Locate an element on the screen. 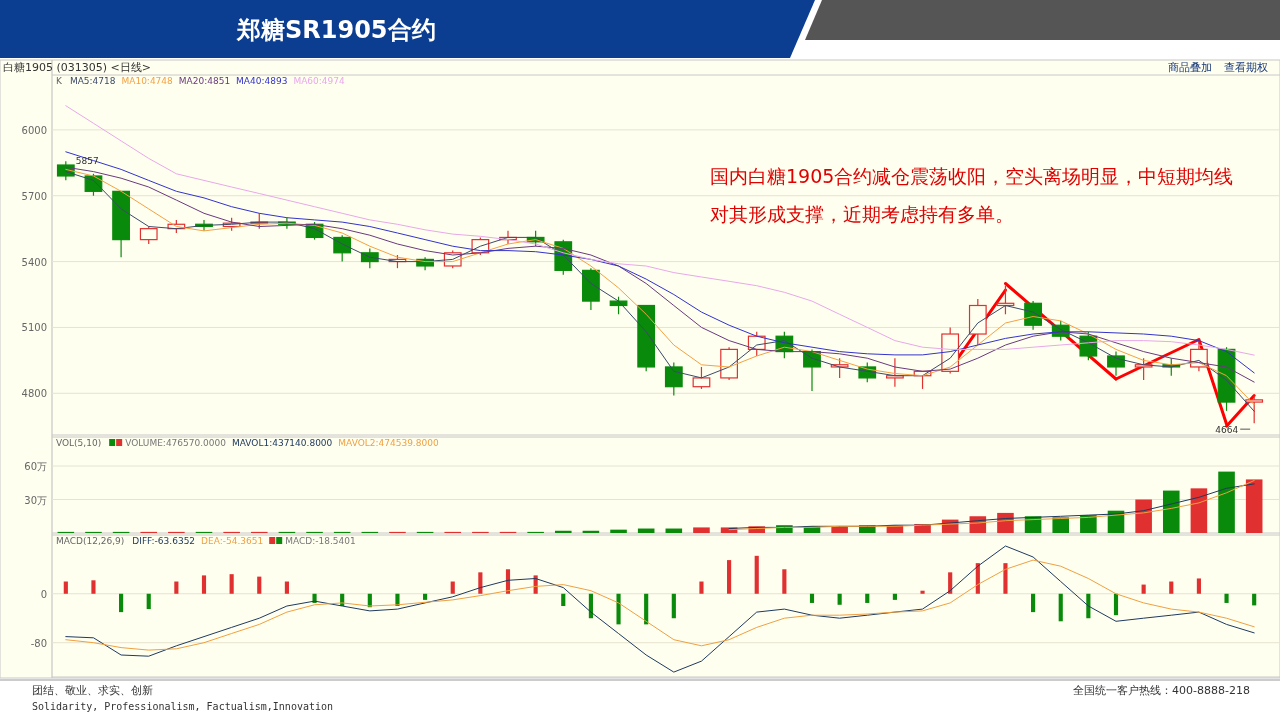 Image resolution: width=1280 pixels, height=720 pixels. legend-title: VOL(5,10) is located at coordinates (79, 443).